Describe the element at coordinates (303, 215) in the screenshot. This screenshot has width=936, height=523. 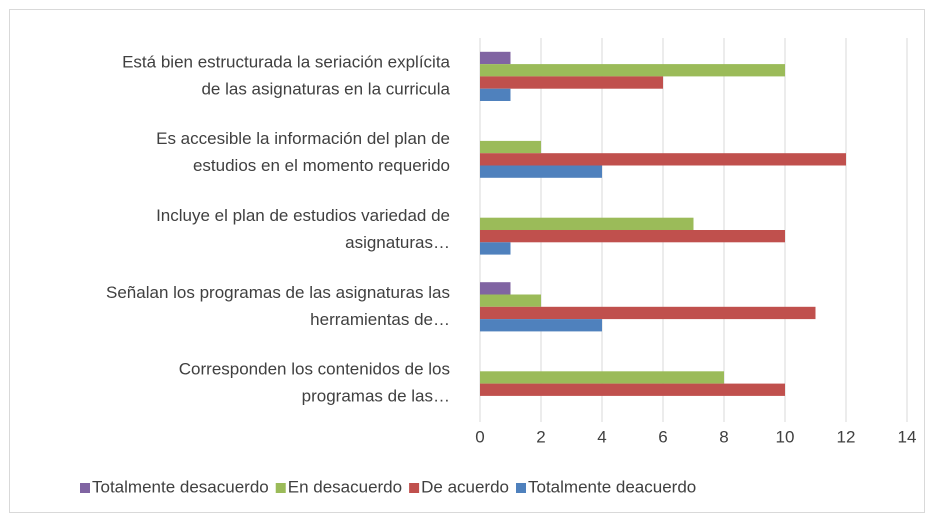
I see `y-tick-label: Incluye el plan de estudios variedad de` at that location.